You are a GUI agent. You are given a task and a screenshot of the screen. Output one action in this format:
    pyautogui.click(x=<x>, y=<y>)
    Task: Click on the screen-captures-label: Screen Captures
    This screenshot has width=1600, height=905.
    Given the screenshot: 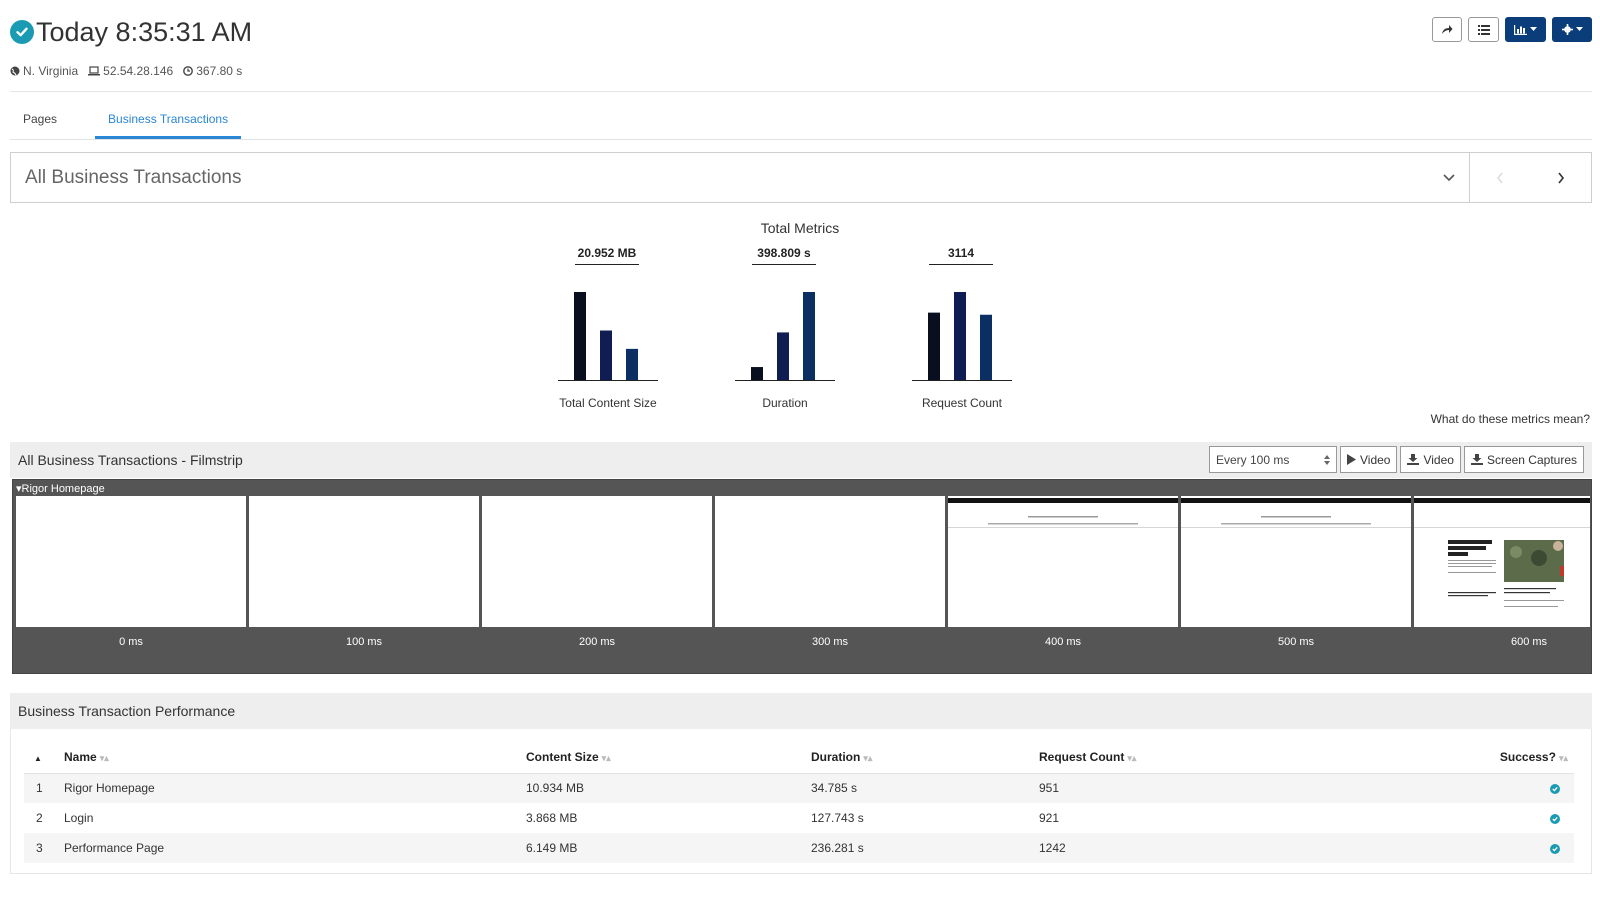 What is the action you would take?
    pyautogui.click(x=1531, y=459)
    